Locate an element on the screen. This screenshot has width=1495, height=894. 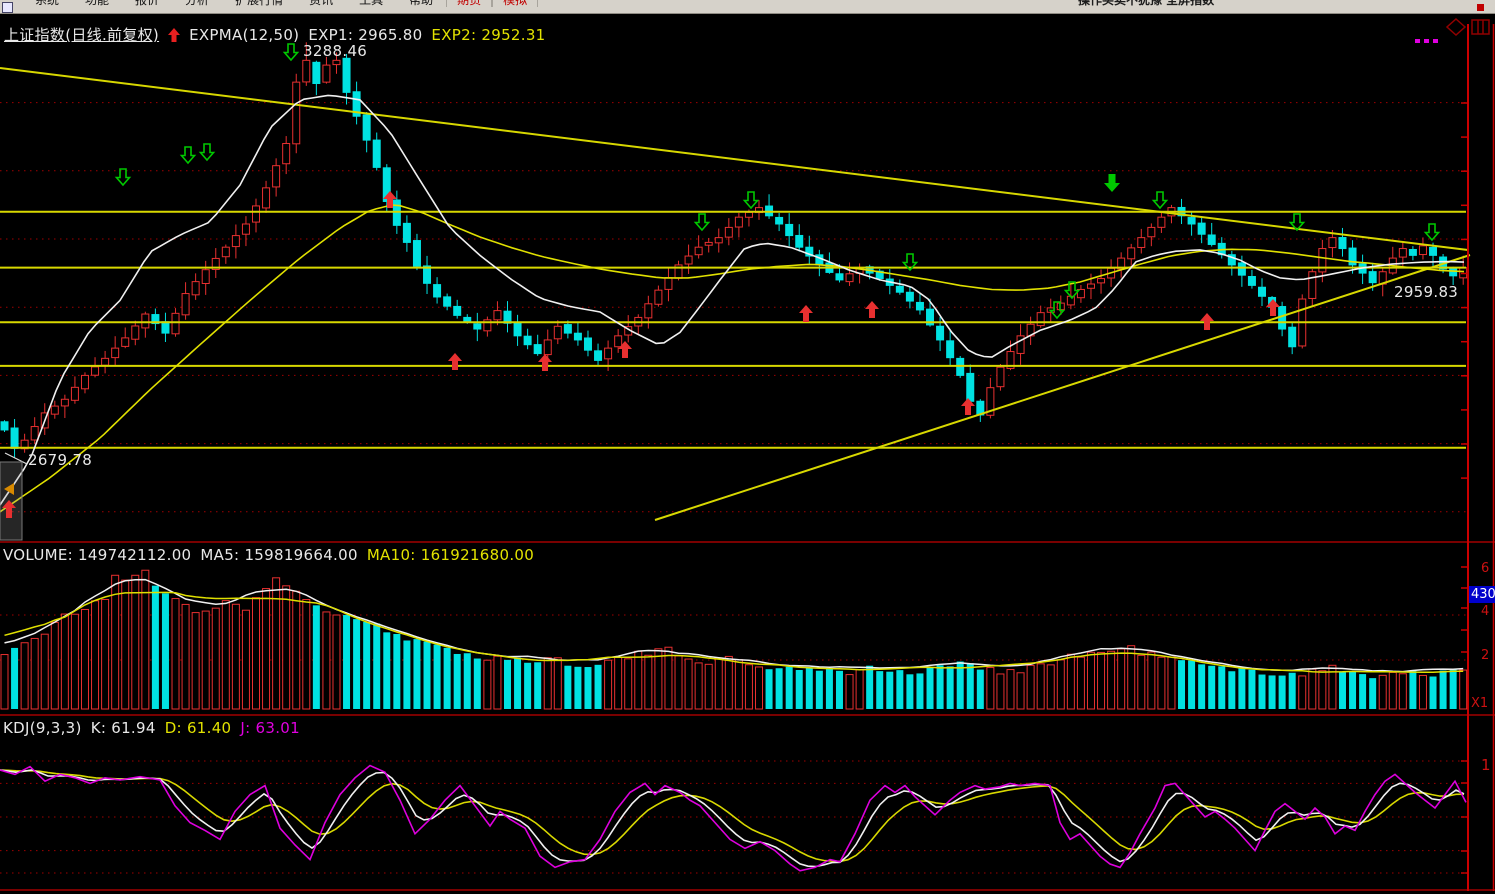
indicator-name: EXPMA(12,50) is located at coordinates (244, 34).